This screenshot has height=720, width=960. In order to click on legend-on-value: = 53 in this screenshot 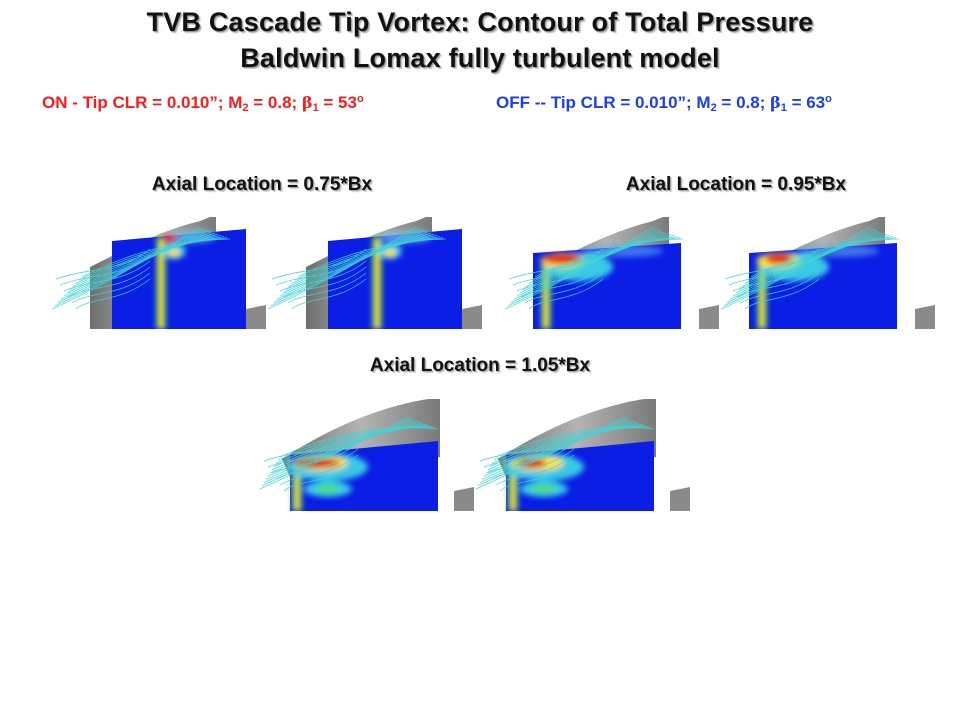, I will do `click(337, 102)`.